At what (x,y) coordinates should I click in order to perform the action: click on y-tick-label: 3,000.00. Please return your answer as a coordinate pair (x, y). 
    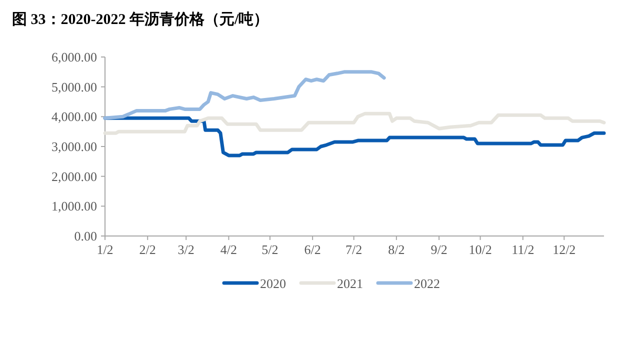
    Looking at the image, I should click on (74, 146).